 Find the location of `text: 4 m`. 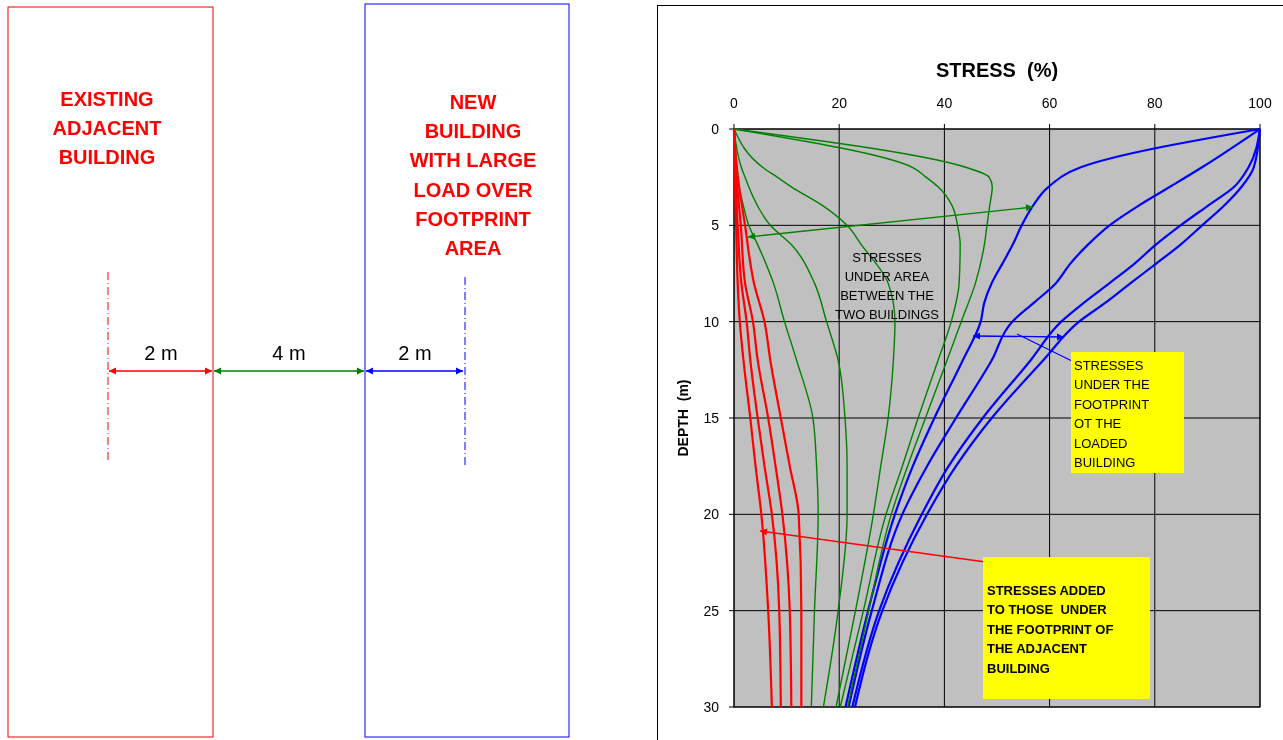

text: 4 m is located at coordinates (289, 353).